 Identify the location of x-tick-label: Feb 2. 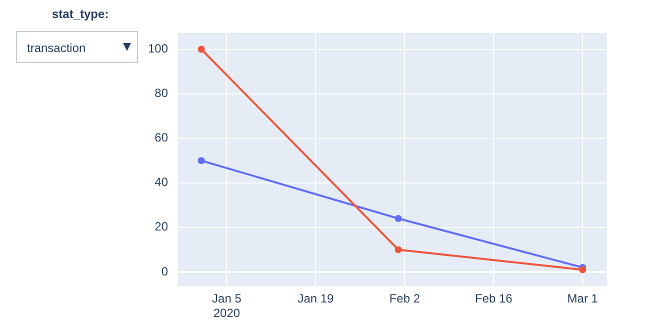
(404, 299).